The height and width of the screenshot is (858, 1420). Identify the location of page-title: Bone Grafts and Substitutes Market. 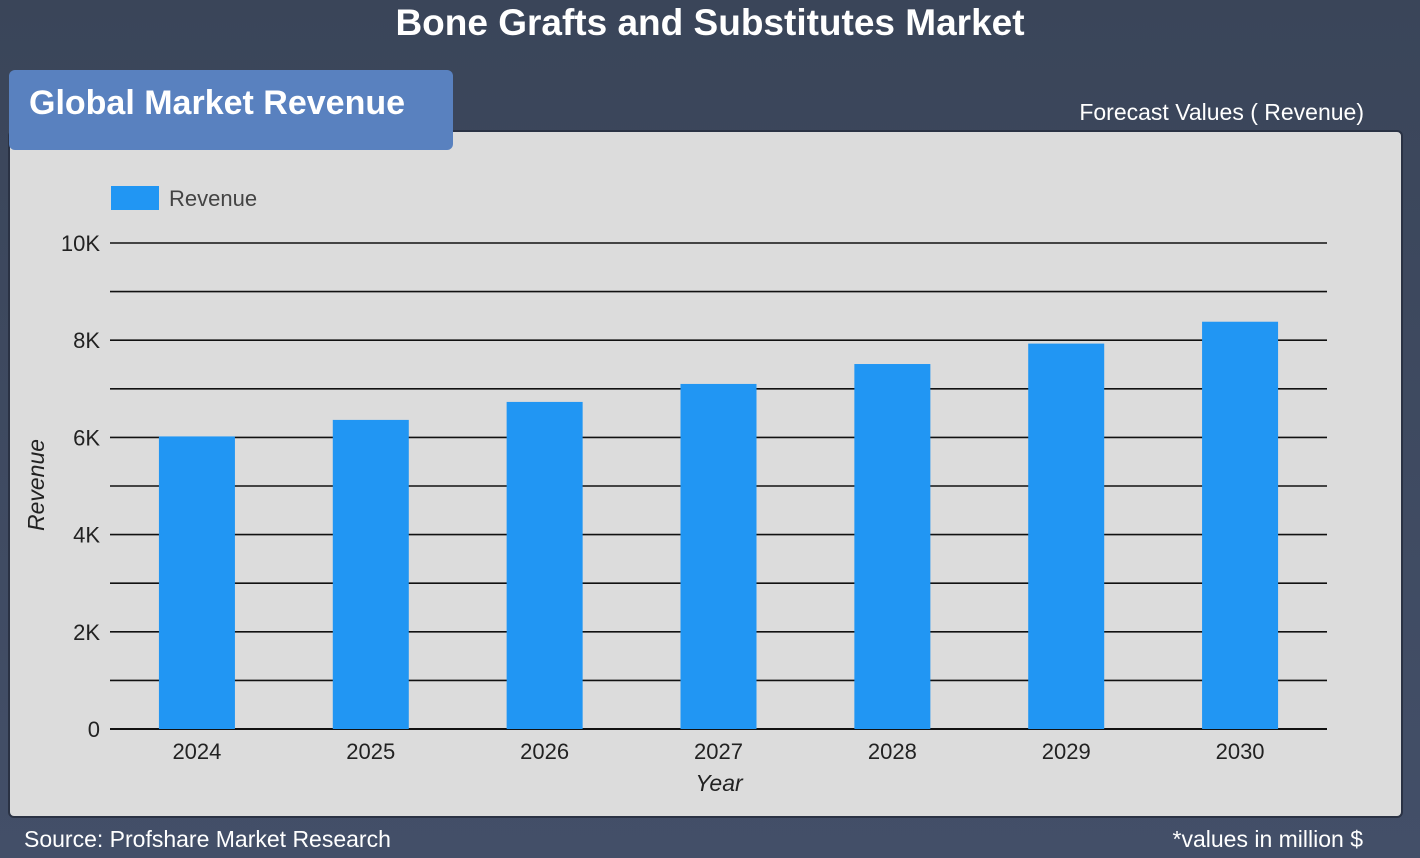
(710, 22).